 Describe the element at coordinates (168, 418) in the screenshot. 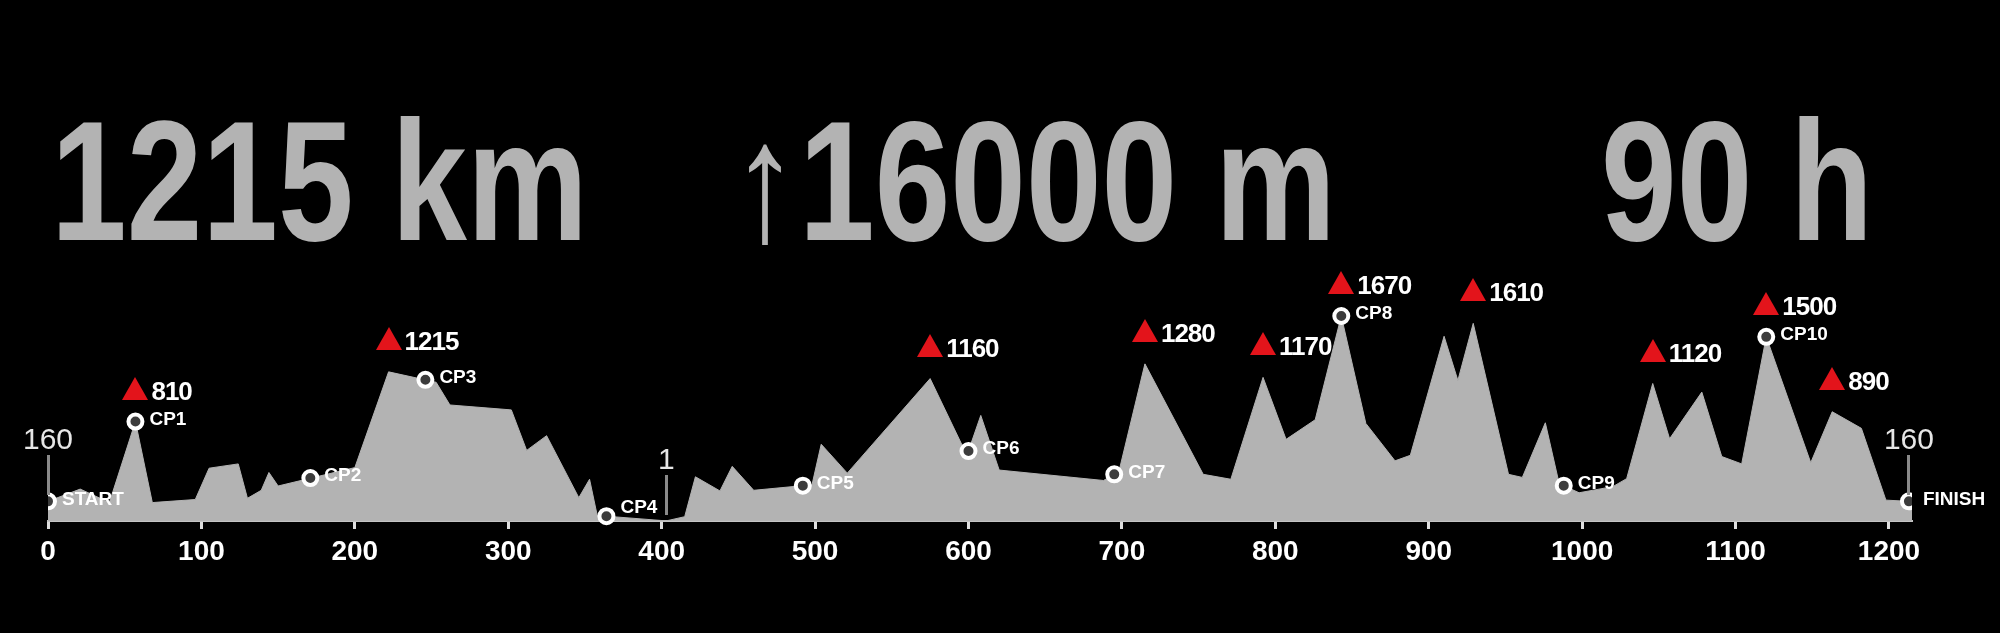

I see `data-label: CP1` at that location.